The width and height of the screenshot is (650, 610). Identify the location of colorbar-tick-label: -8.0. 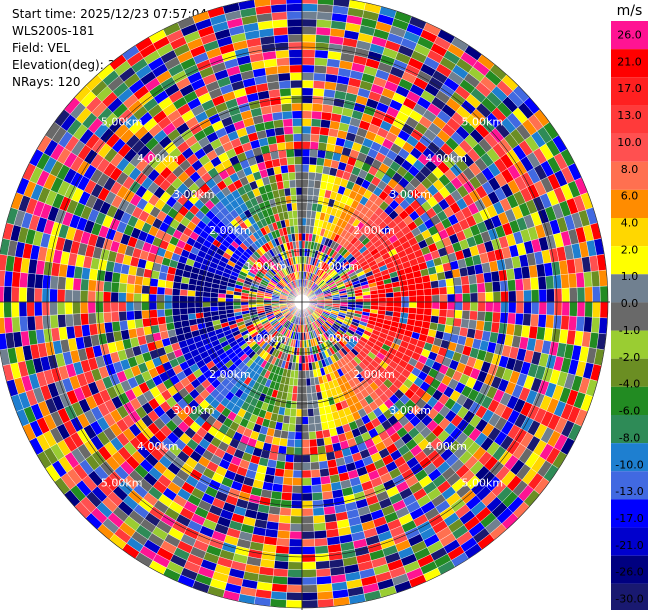
(629, 437).